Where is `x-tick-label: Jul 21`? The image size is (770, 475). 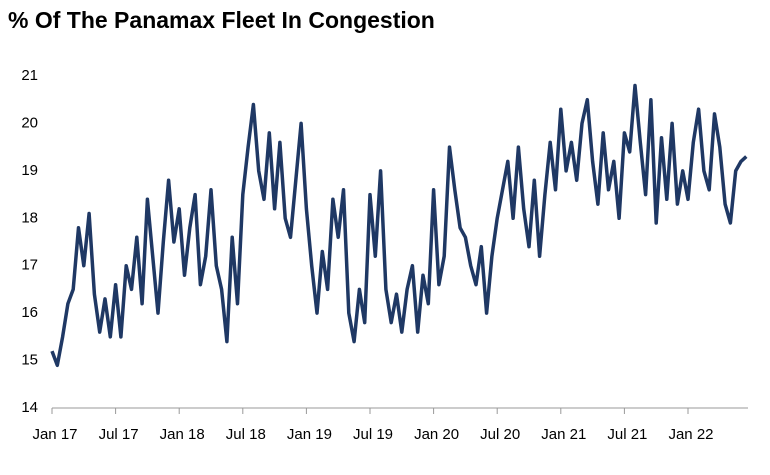
x-tick-label: Jul 21 is located at coordinates (627, 434).